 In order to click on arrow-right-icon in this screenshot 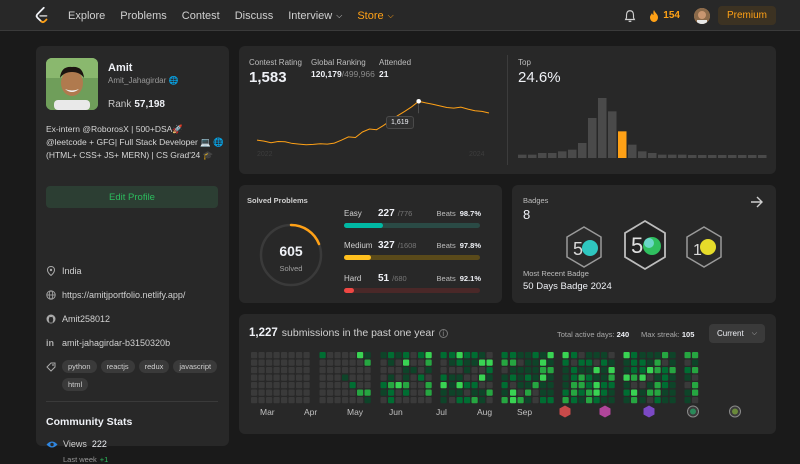, I will do `click(757, 202)`.